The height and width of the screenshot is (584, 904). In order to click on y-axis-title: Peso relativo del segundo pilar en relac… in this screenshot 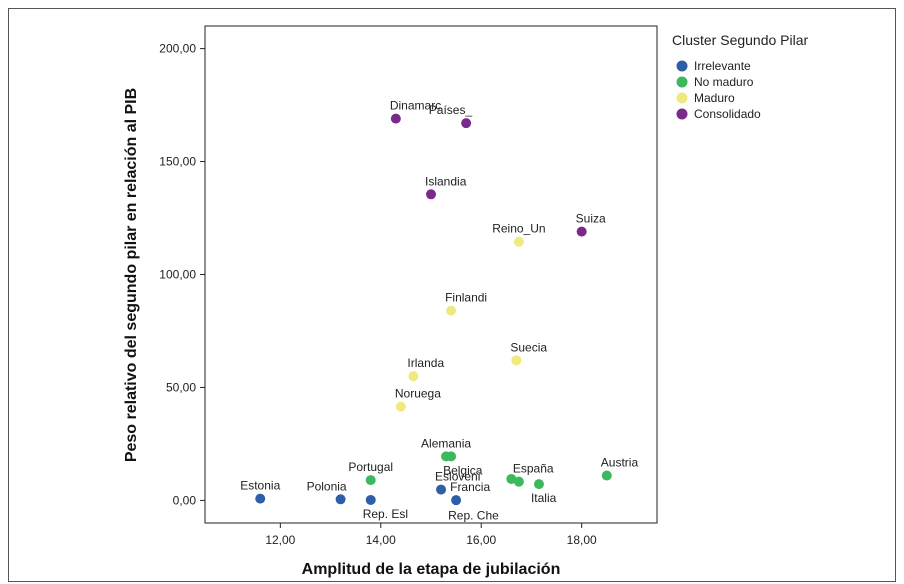, I will do `click(131, 275)`.